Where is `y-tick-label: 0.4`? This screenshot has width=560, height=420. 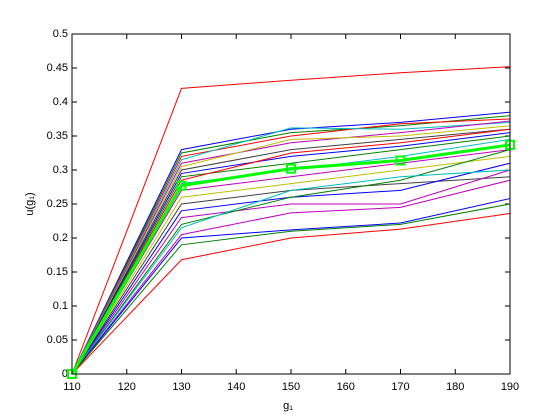 y-tick-label: 0.4 is located at coordinates (60, 102).